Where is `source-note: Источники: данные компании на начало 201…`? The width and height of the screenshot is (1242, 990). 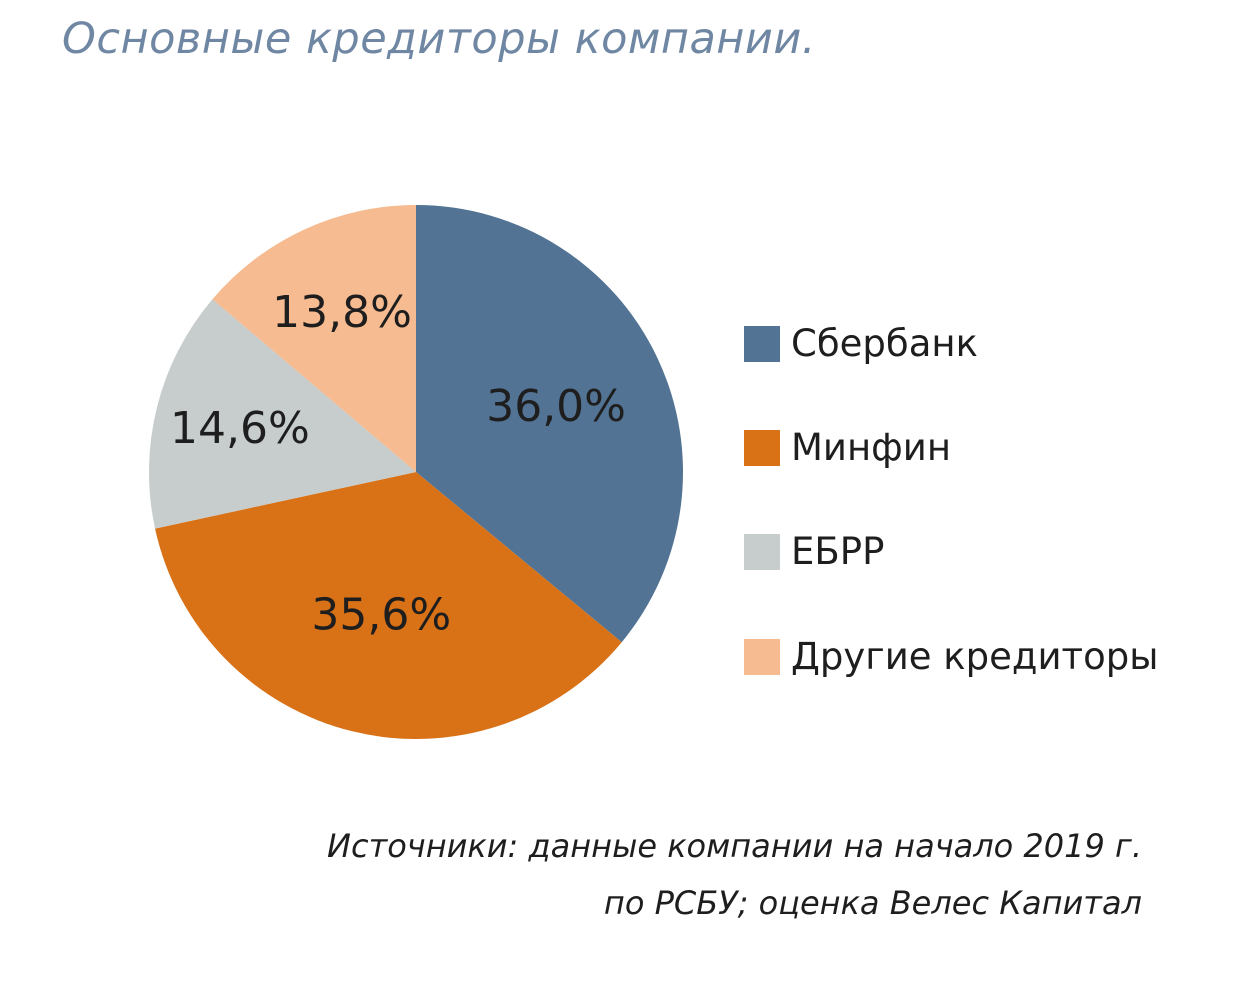 source-note: Источники: данные компании на начало 201… is located at coordinates (734, 875).